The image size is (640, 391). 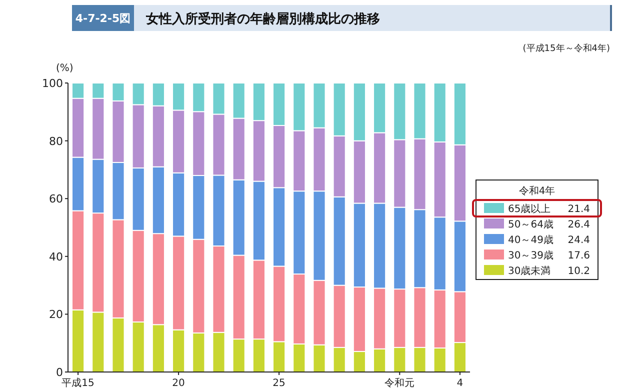 What do you see at coordinates (579, 240) in the screenshot?
I see `text: 24.4` at bounding box center [579, 240].